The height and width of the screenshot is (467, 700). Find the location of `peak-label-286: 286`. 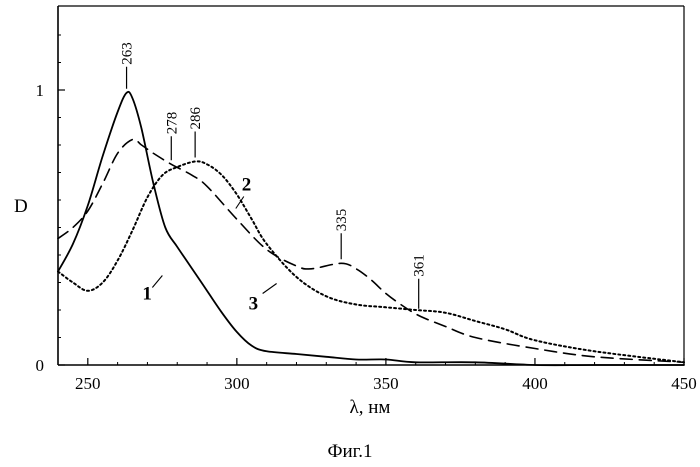

peak-label-286: 286 is located at coordinates (196, 118).